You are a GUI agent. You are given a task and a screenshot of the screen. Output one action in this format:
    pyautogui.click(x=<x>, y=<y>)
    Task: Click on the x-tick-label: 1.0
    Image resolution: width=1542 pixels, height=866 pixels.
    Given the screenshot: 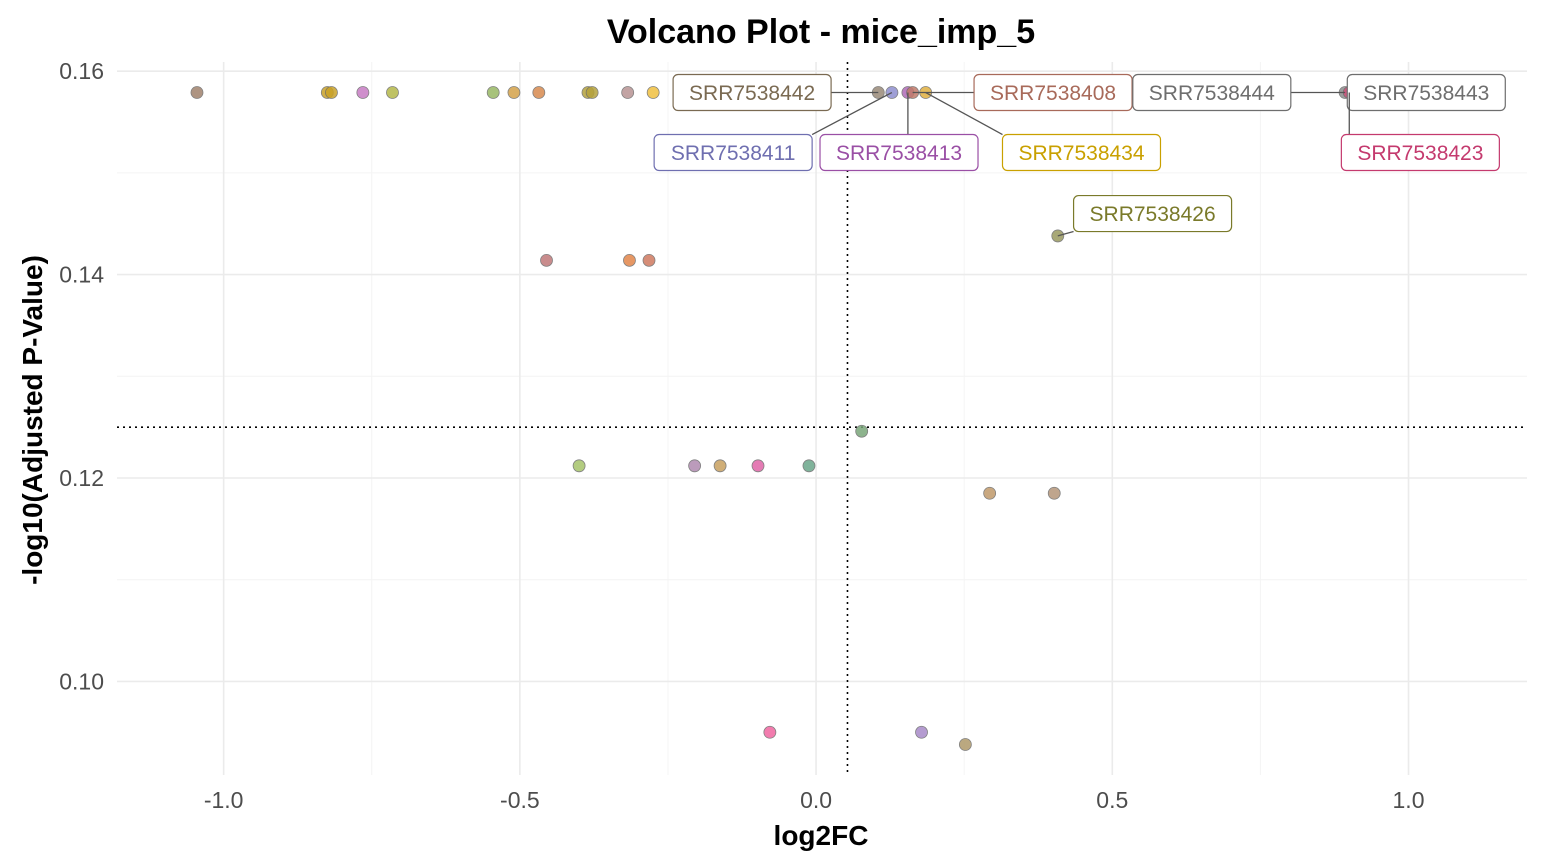 What is the action you would take?
    pyautogui.click(x=1409, y=800)
    